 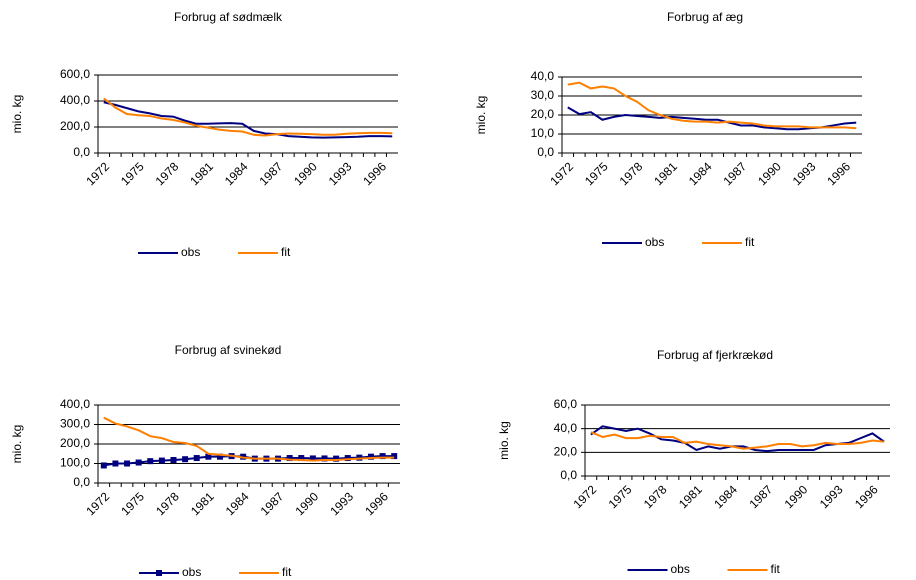 What do you see at coordinates (705, 17) in the screenshot?
I see `chart-title: Forbrug af æg` at bounding box center [705, 17].